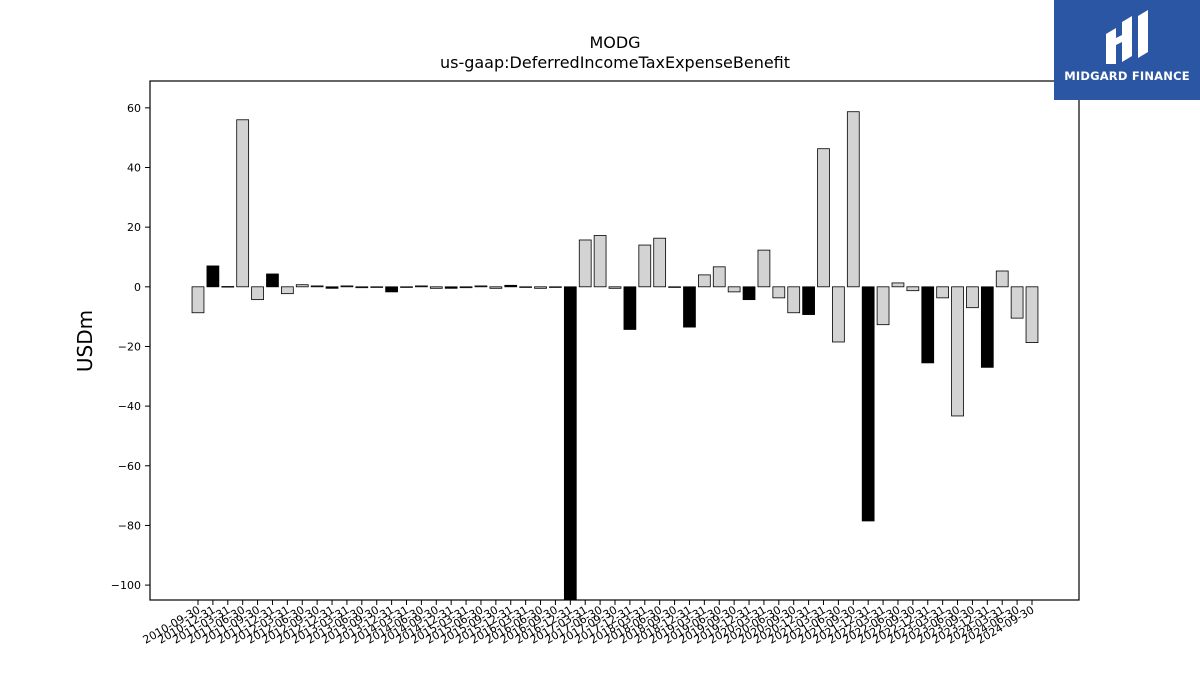 The image size is (1200, 675). I want to click on y-tick-label: 20, so click(134, 227).